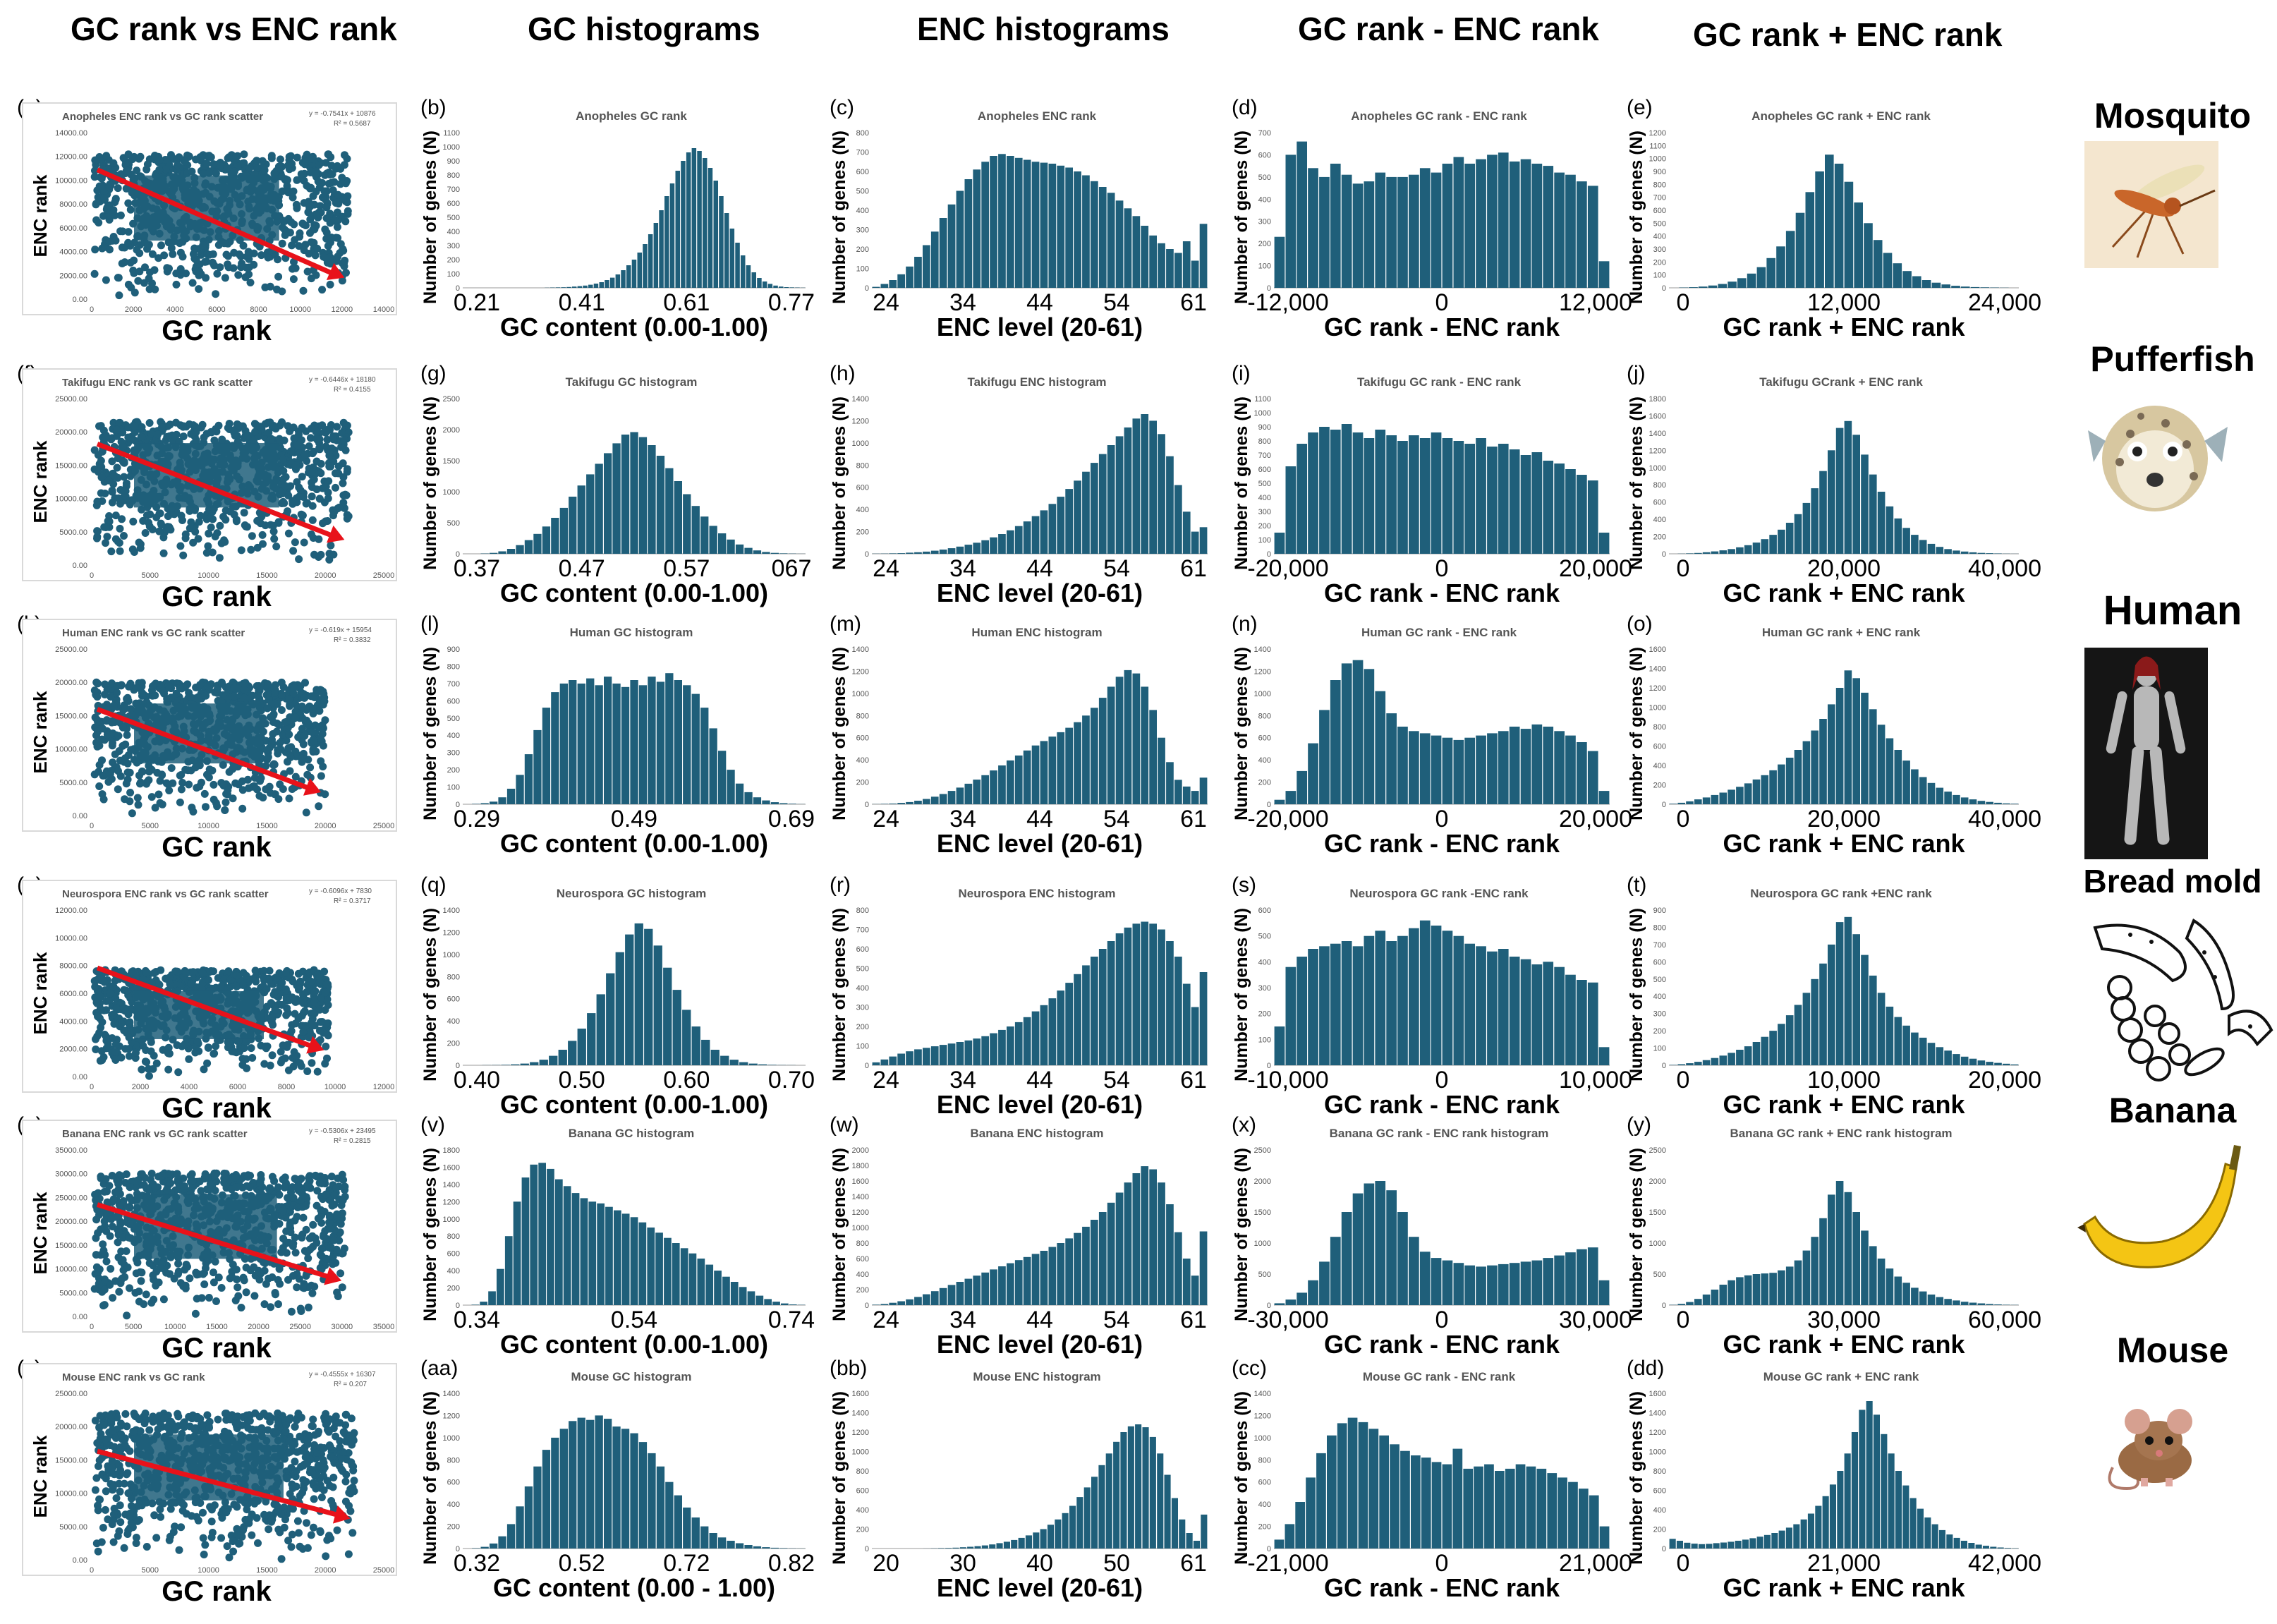 This screenshot has height=1624, width=2277. What do you see at coordinates (1264, 199) in the screenshot?
I see `y-tick-label: 400` at bounding box center [1264, 199].